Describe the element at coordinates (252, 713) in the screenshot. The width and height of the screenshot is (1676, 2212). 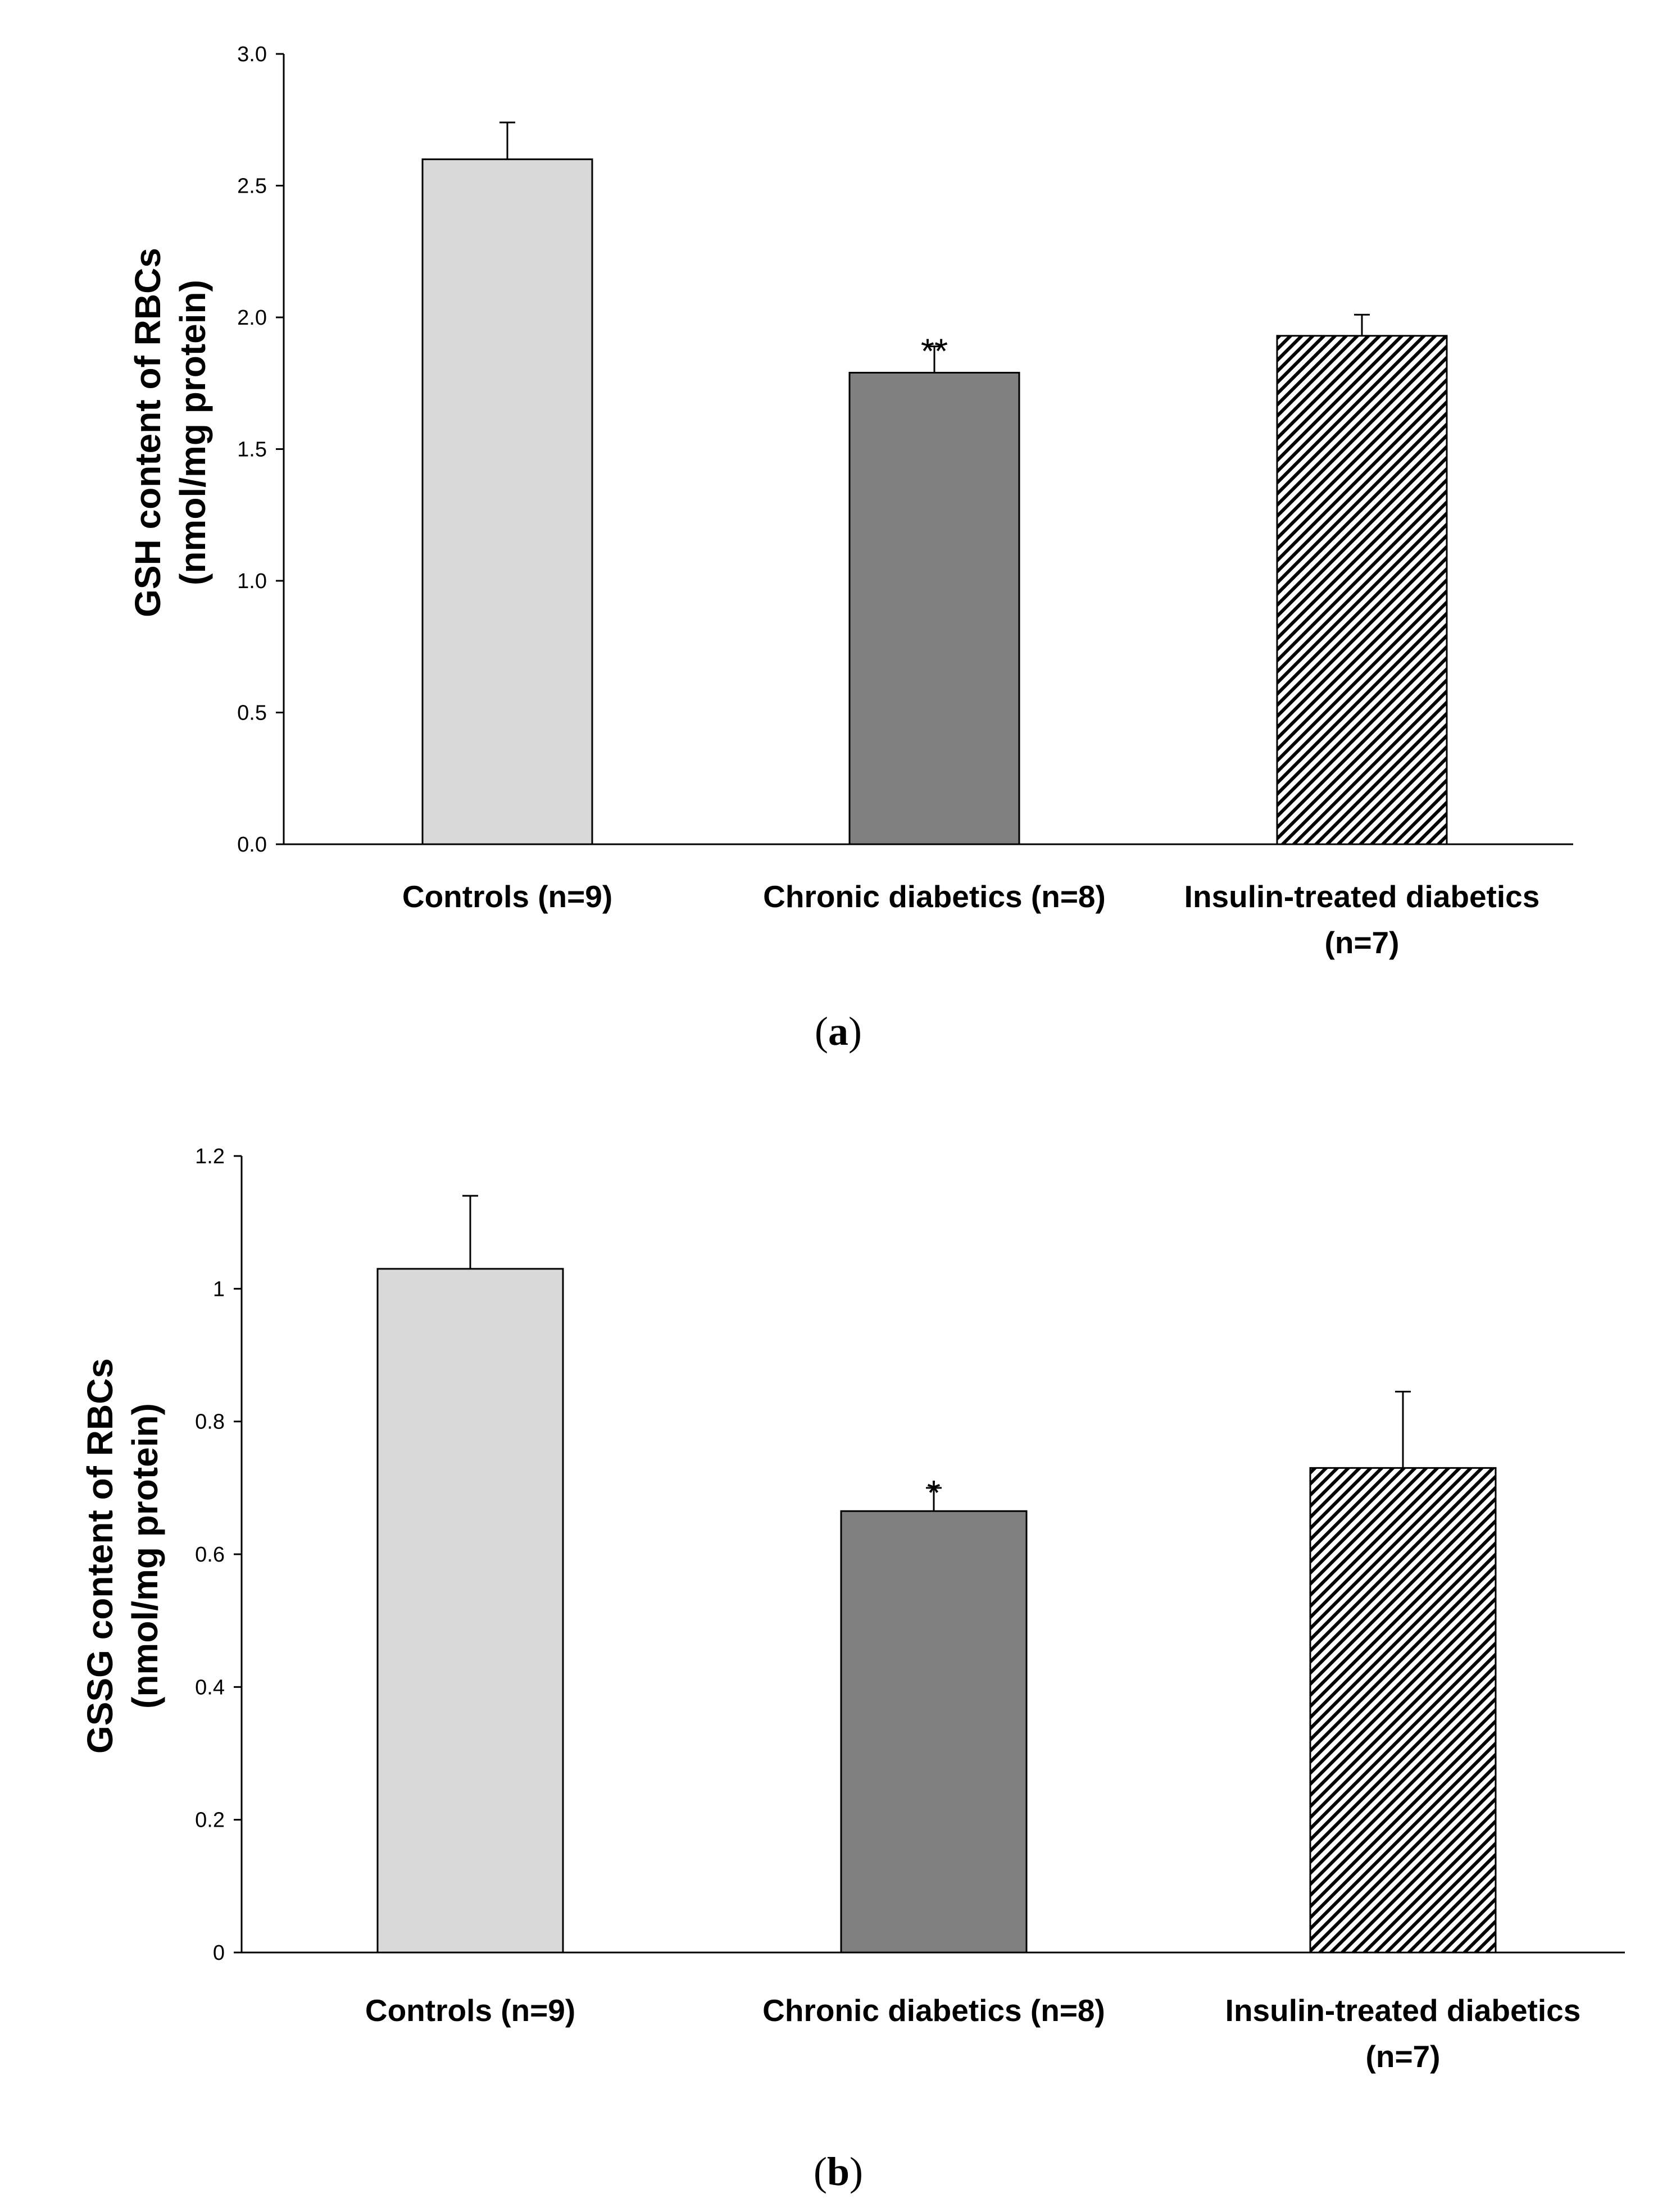
I see `panel-a-y-tick-label: 0.5` at that location.